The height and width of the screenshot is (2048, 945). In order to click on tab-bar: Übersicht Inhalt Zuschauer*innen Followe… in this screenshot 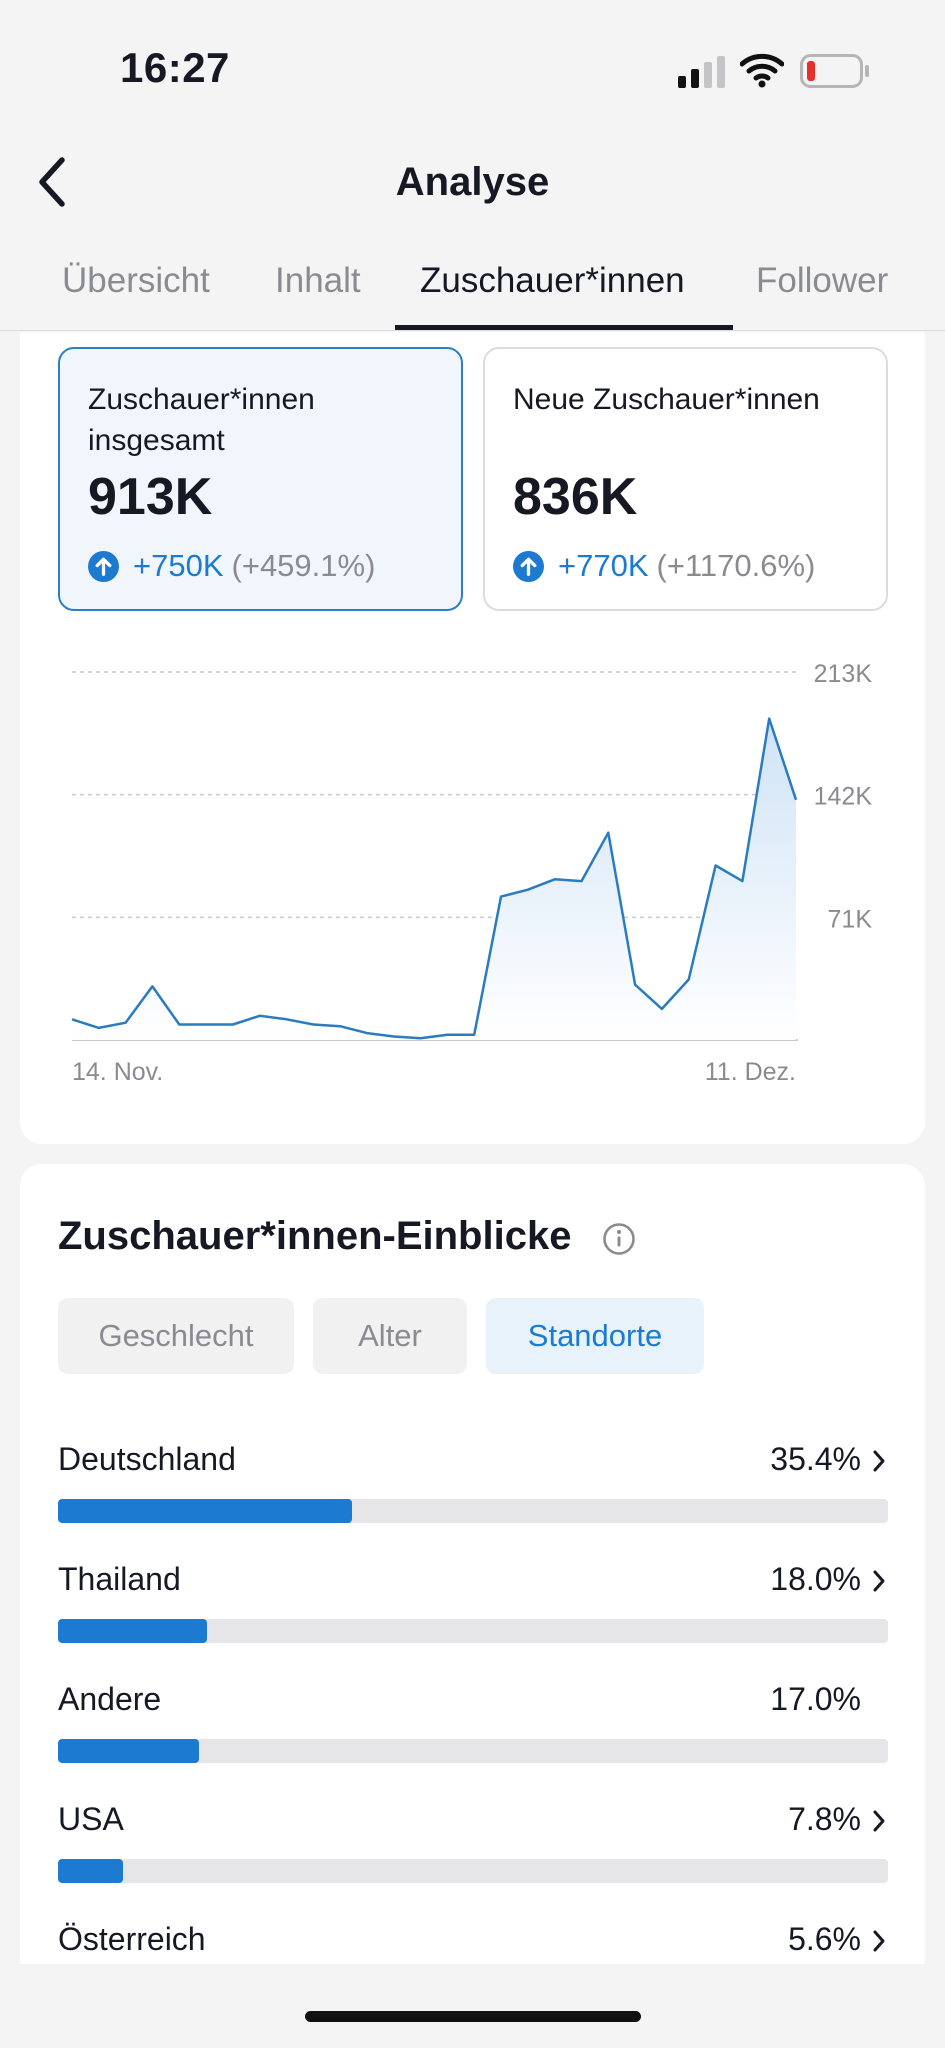, I will do `click(472, 288)`.